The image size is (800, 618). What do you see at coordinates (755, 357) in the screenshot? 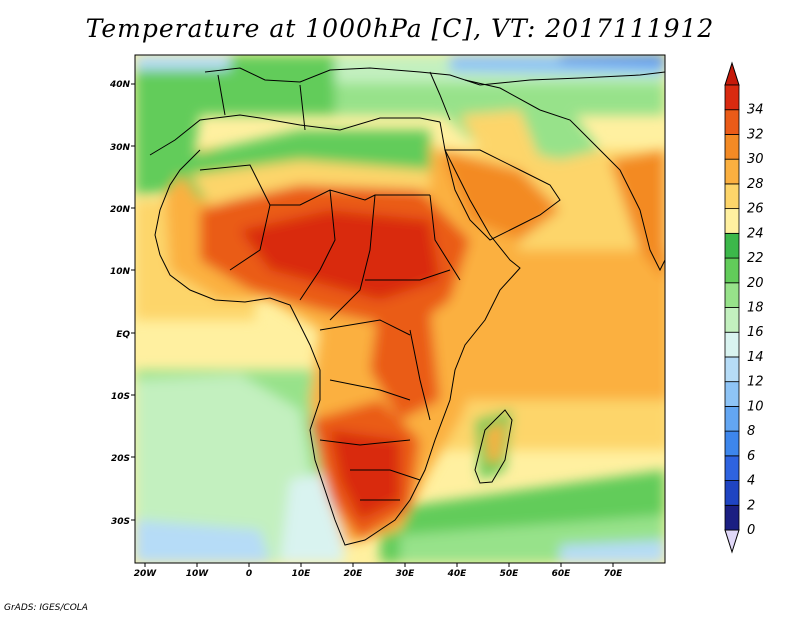
I see `colorbar-label: 14` at bounding box center [755, 357].